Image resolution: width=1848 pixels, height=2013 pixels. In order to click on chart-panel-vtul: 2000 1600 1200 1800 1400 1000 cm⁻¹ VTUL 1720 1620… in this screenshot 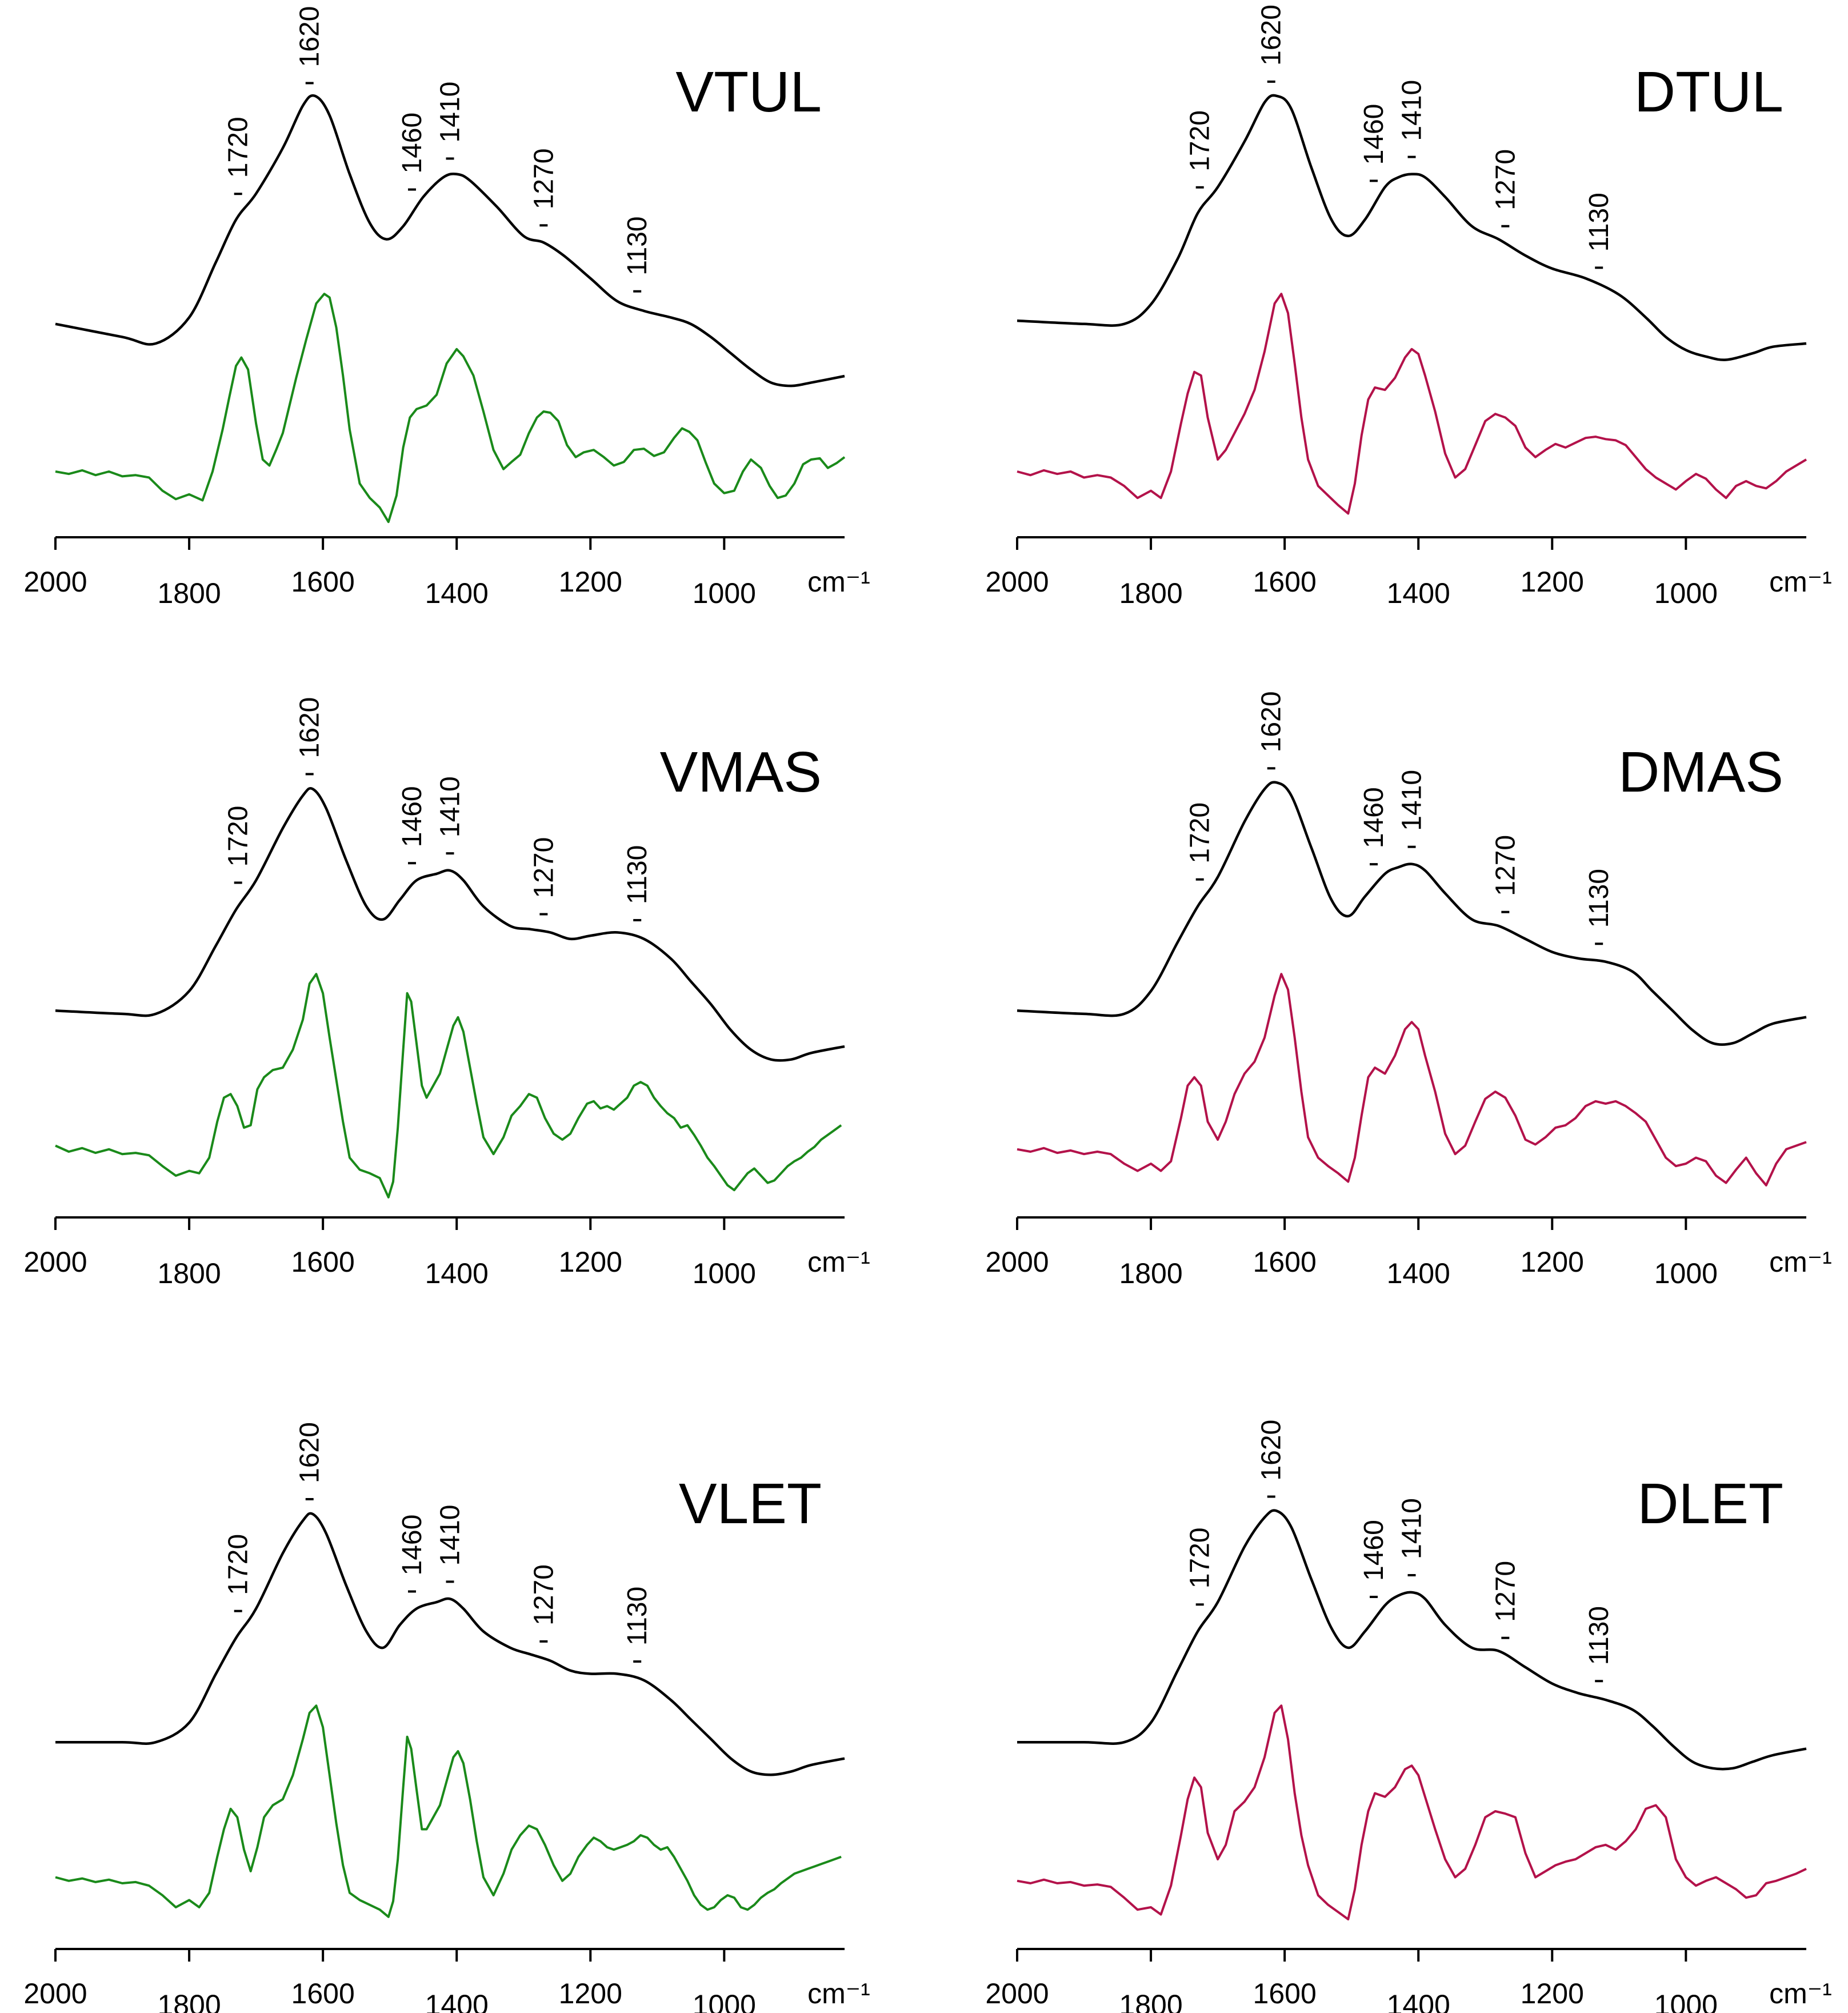, I will do `click(446, 307)`.